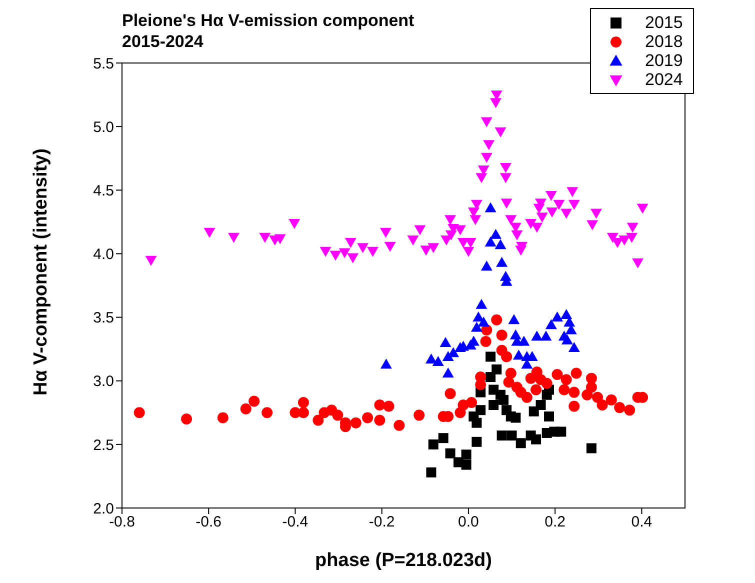 The image size is (755, 583). What do you see at coordinates (664, 22) in the screenshot?
I see `legend-label: 2015` at bounding box center [664, 22].